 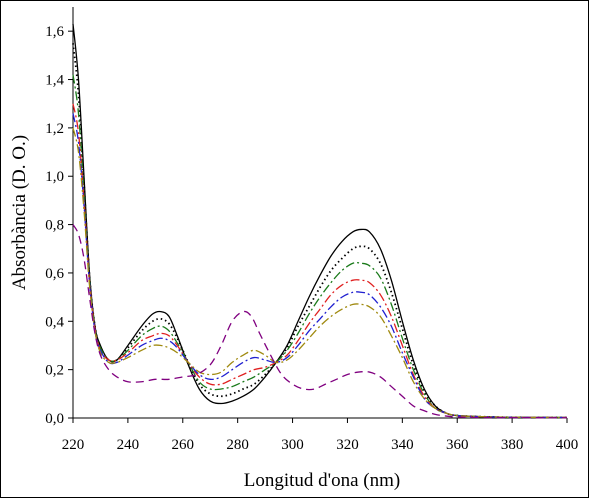 I want to click on y-tick-label: 0,8, so click(x=54, y=226).